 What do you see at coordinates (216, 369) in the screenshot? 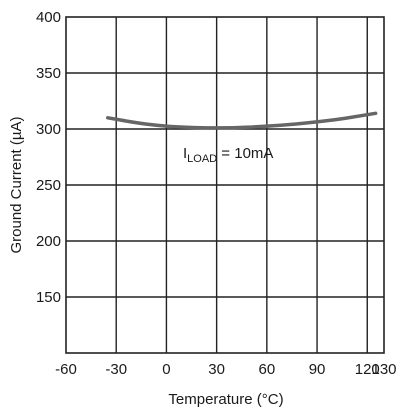
I see `x-tick-label: 30` at bounding box center [216, 369].